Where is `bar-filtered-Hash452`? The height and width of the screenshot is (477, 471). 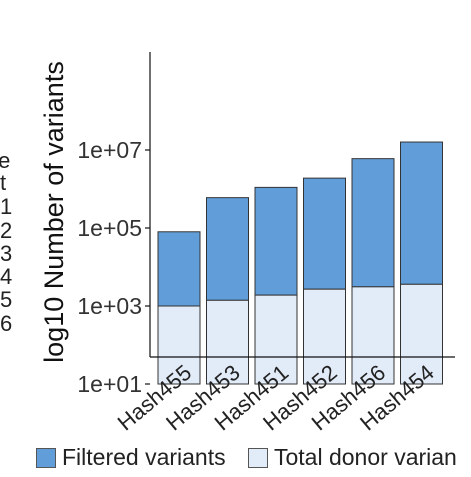
bar-filtered-Hash452 is located at coordinates (324, 233).